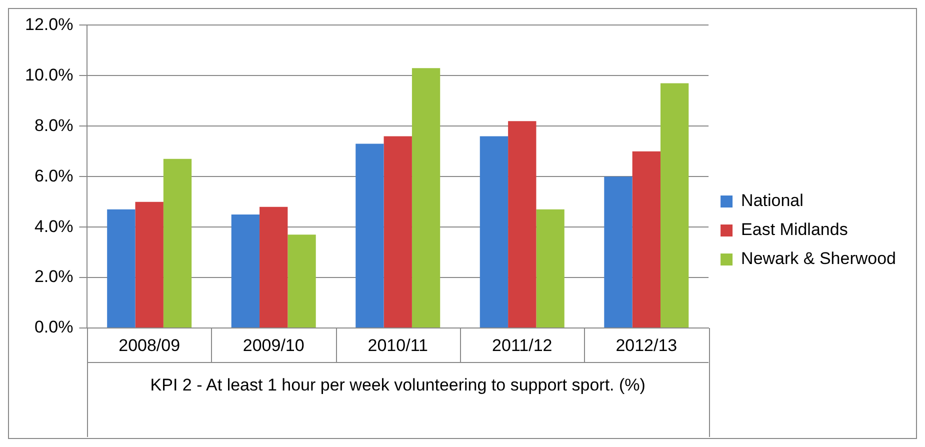 Image resolution: width=925 pixels, height=447 pixels. I want to click on x-tick-label: 2012/13, so click(647, 345).